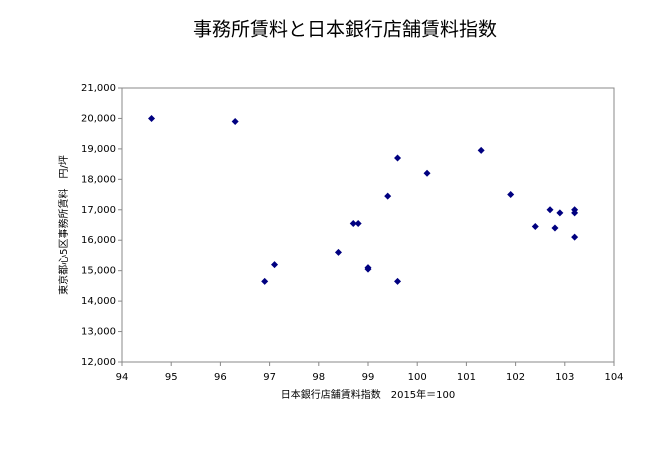 This screenshot has width=655, height=461. I want to click on x-tick-label: 103, so click(564, 377).